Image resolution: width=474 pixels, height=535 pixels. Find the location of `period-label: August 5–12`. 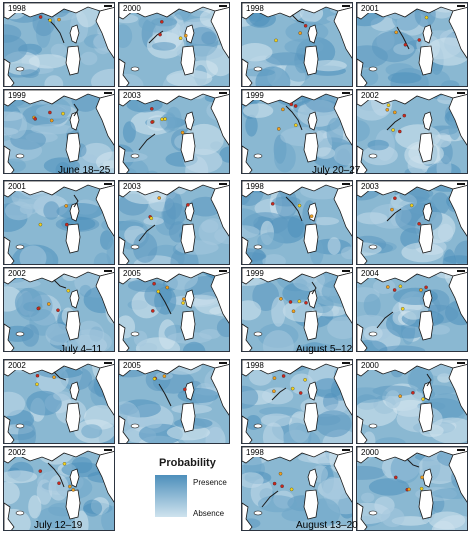

period-label: August 5–12 is located at coordinates (324, 349).